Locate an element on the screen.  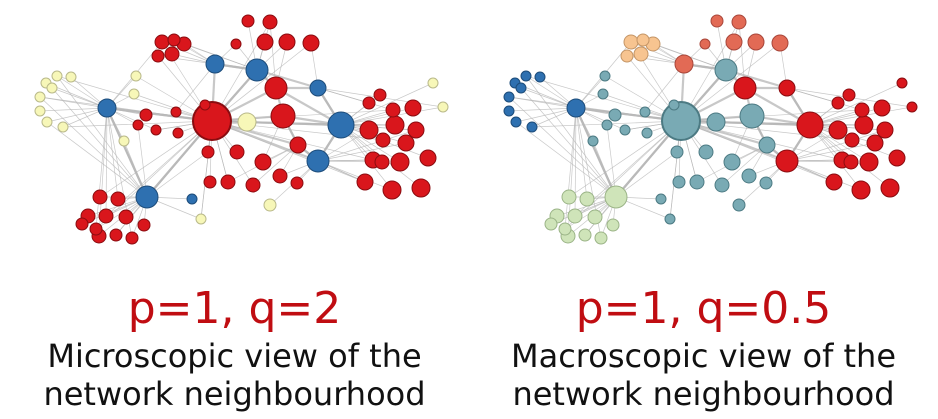
parameter-label: p=1, q=2 is located at coordinates (234, 308).